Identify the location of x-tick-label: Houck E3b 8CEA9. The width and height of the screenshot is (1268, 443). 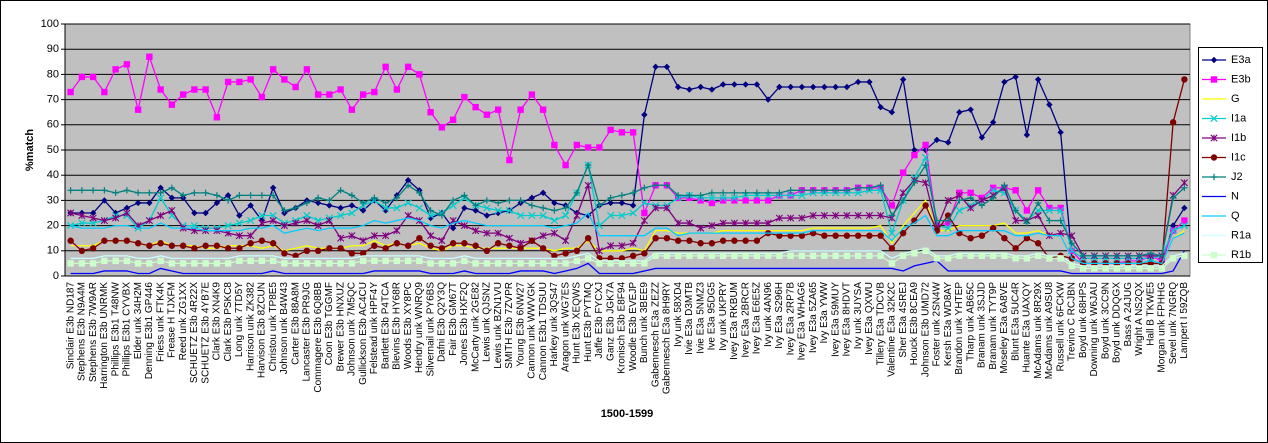
(914, 324).